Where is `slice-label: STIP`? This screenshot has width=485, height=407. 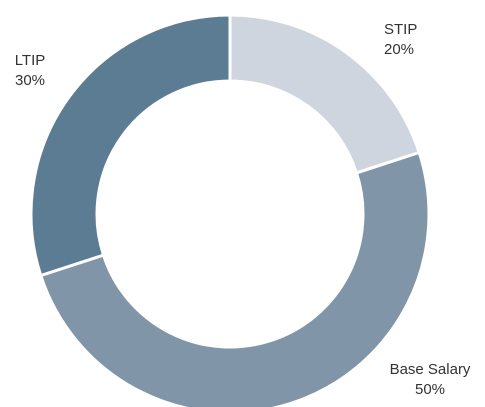
slice-label: STIP is located at coordinates (400, 29).